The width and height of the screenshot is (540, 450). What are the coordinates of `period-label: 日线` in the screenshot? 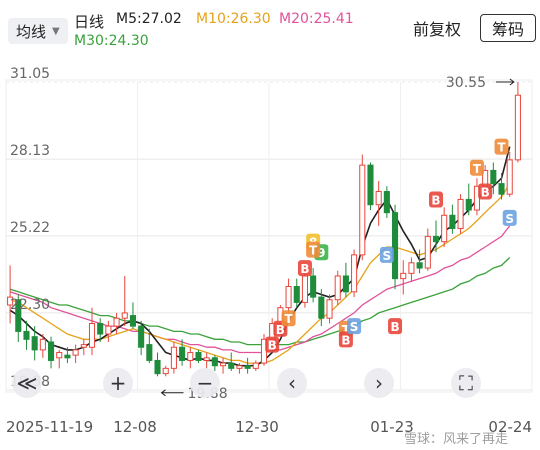 It's located at (89, 22).